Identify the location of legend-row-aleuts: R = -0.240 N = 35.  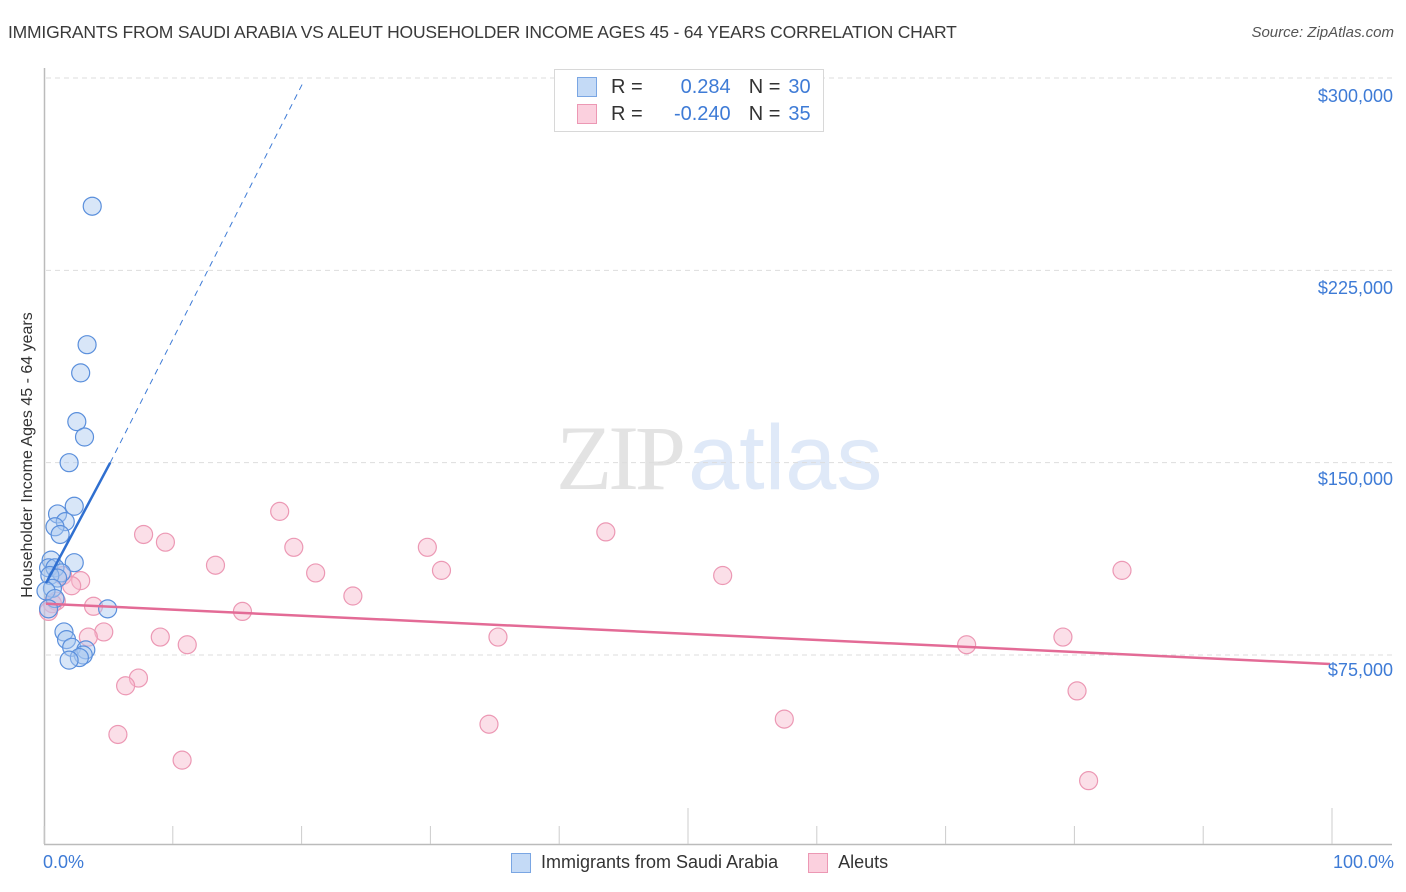
(694, 114).